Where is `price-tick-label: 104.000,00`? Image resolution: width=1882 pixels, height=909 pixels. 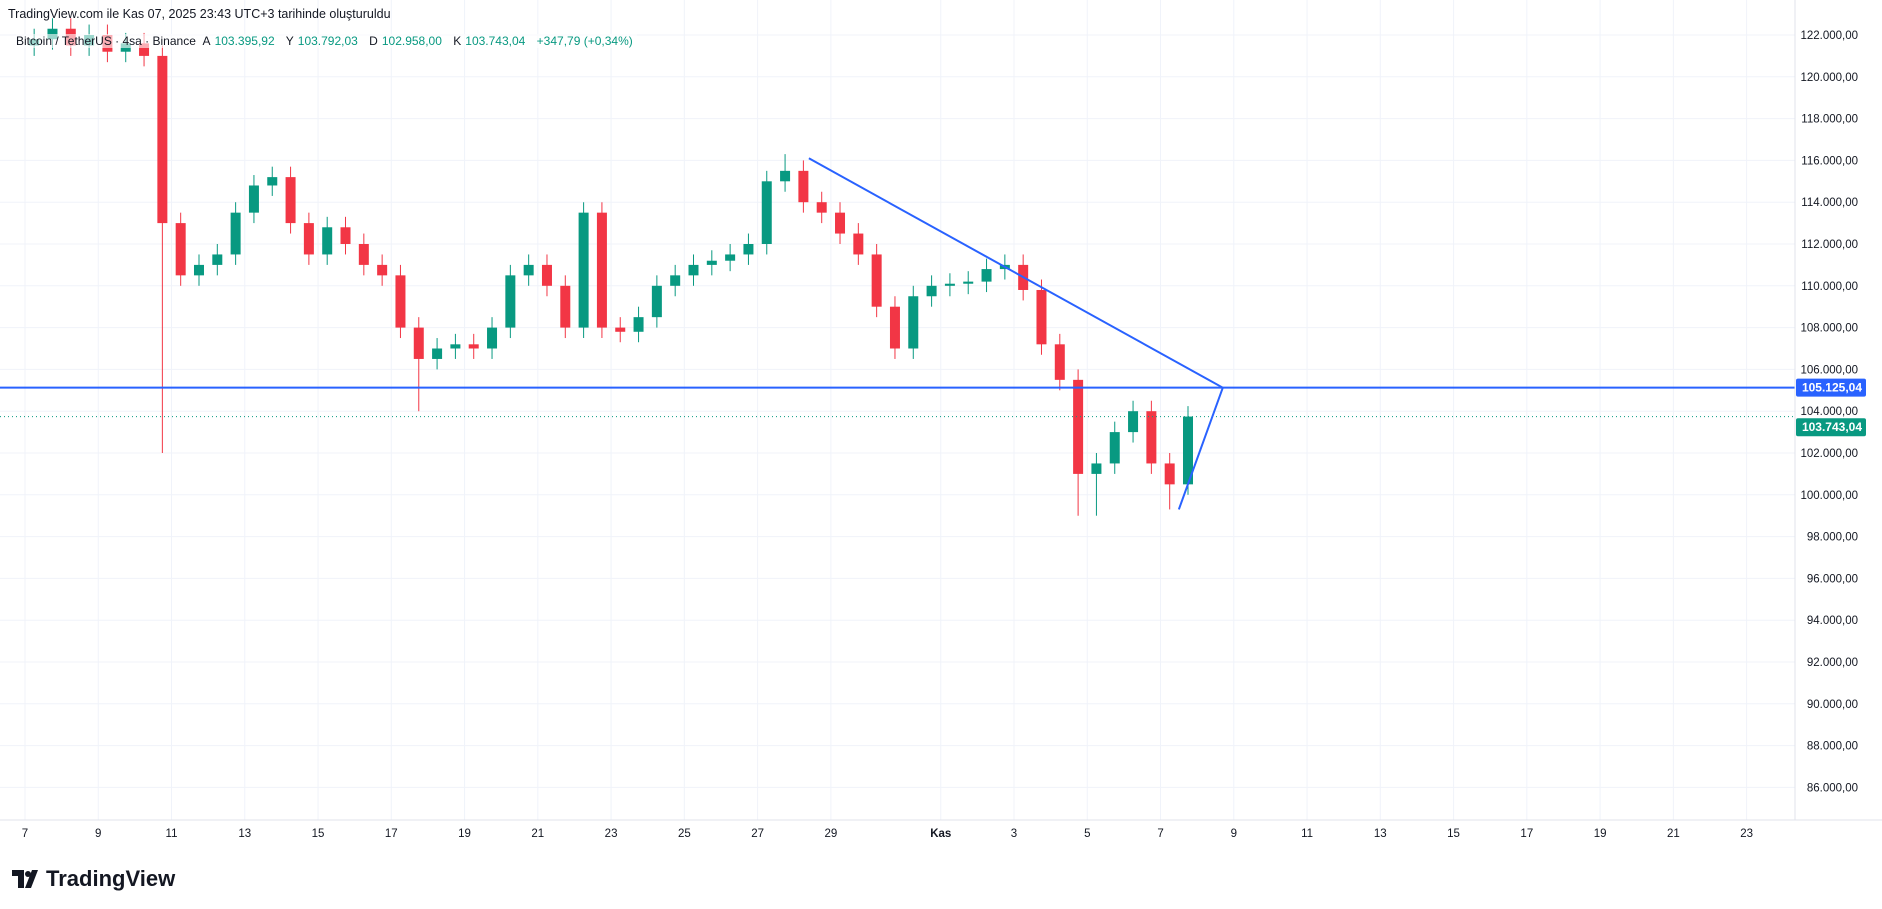
price-tick-label: 104.000,00 is located at coordinates (1829, 412).